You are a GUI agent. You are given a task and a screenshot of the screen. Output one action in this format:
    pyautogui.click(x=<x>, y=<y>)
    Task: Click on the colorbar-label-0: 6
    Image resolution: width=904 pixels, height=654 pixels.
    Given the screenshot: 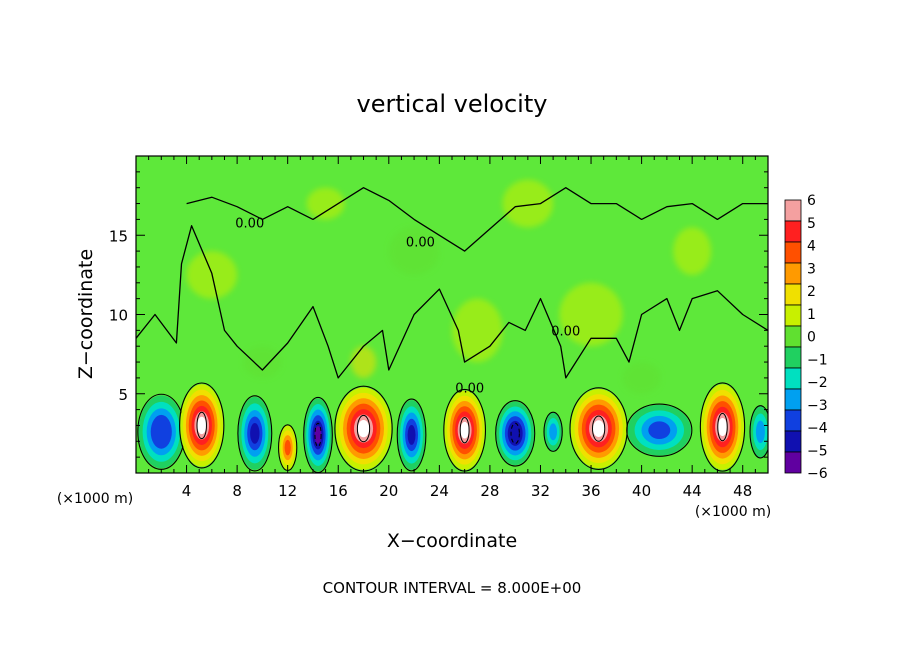 What is the action you would take?
    pyautogui.click(x=811, y=201)
    